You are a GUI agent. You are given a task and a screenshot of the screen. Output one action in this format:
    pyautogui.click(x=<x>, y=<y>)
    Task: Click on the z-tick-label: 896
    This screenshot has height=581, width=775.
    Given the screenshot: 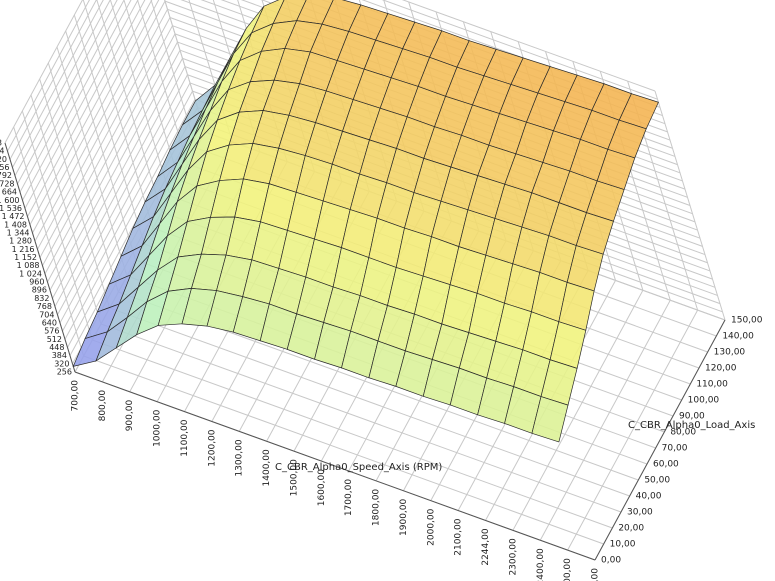 What is the action you would take?
    pyautogui.click(x=39, y=290)
    